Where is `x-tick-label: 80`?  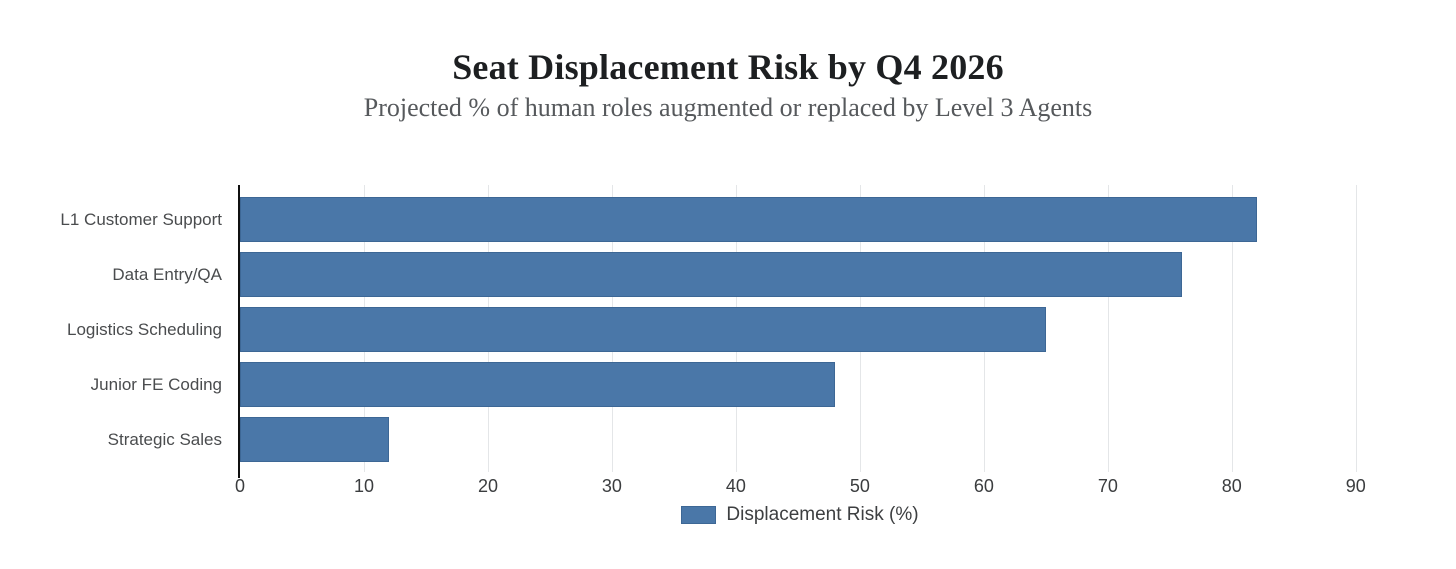 x-tick-label: 80 is located at coordinates (1231, 486).